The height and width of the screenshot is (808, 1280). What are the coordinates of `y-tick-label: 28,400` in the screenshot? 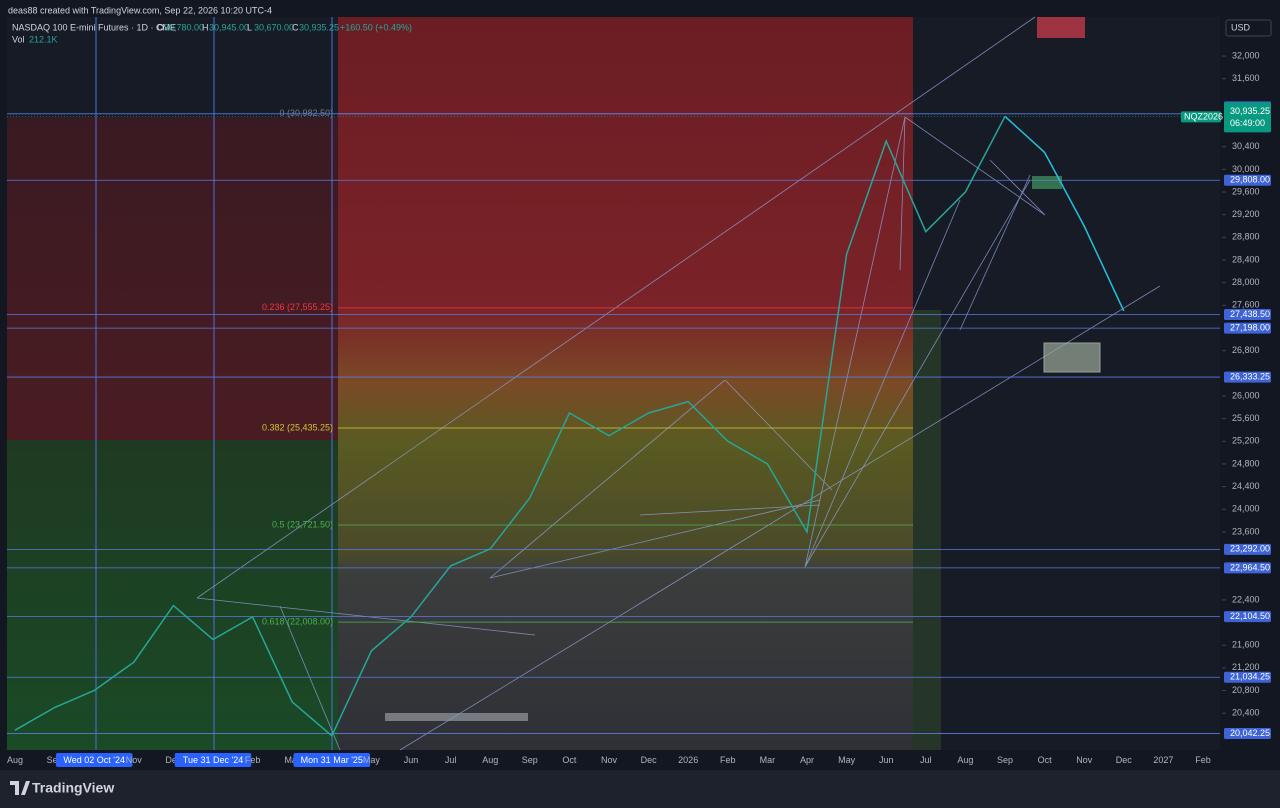 It's located at (1246, 259).